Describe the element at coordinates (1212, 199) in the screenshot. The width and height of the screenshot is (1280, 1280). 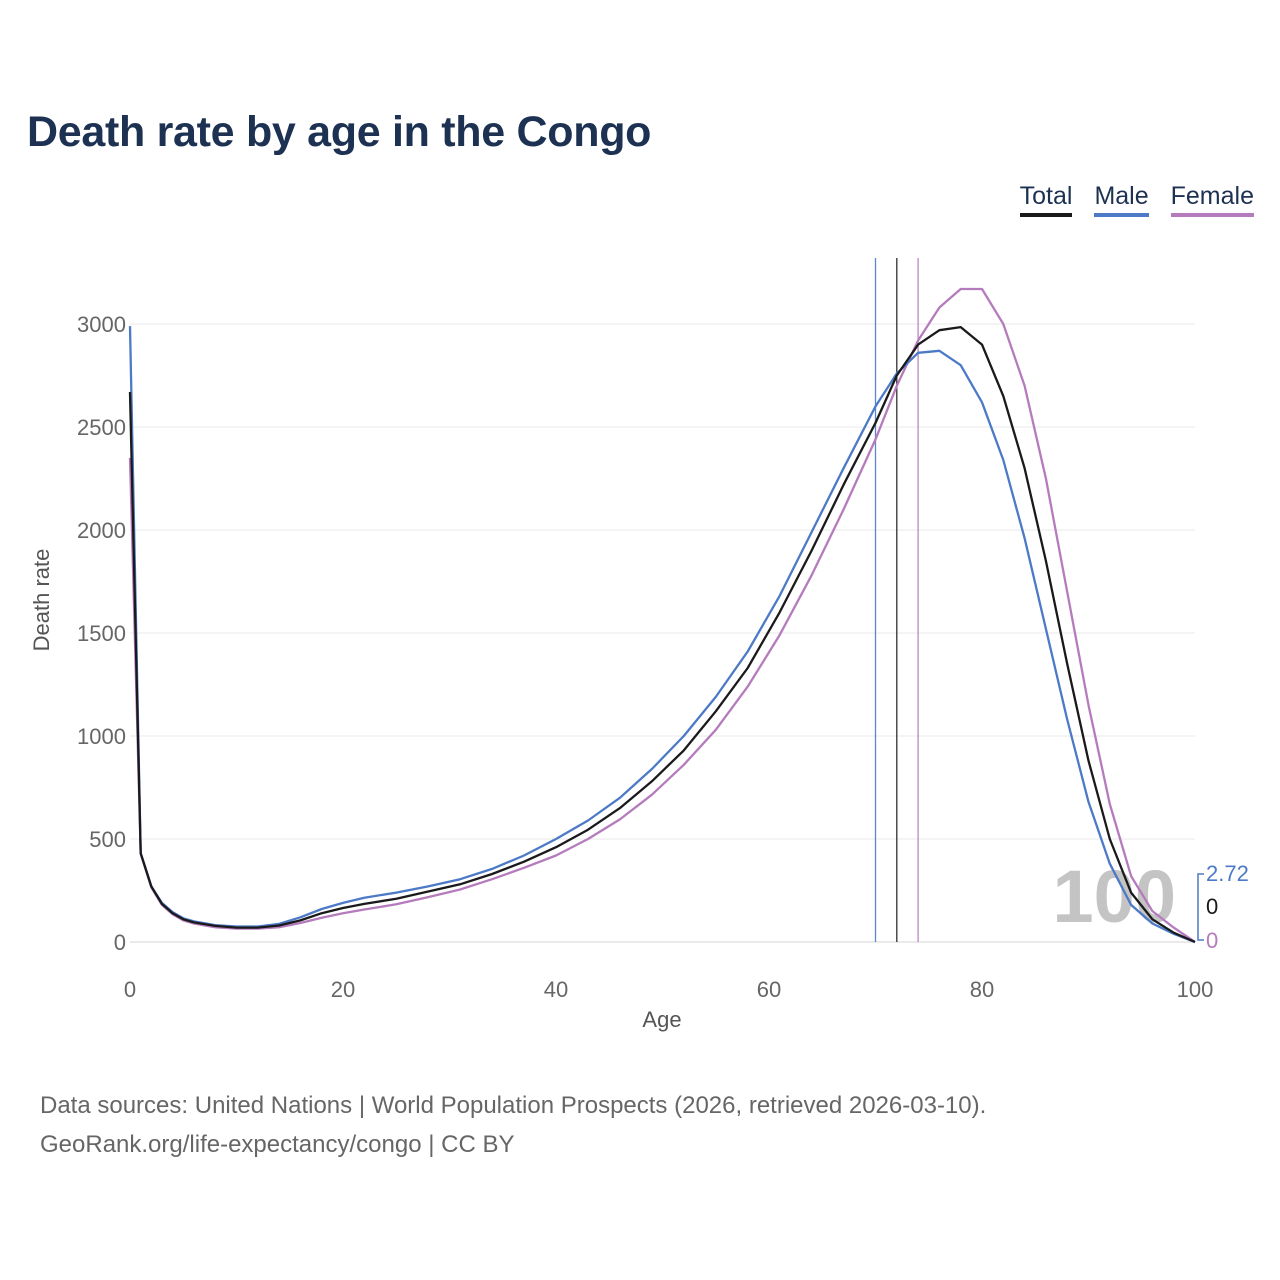
I see `legend-item-female: Female` at that location.